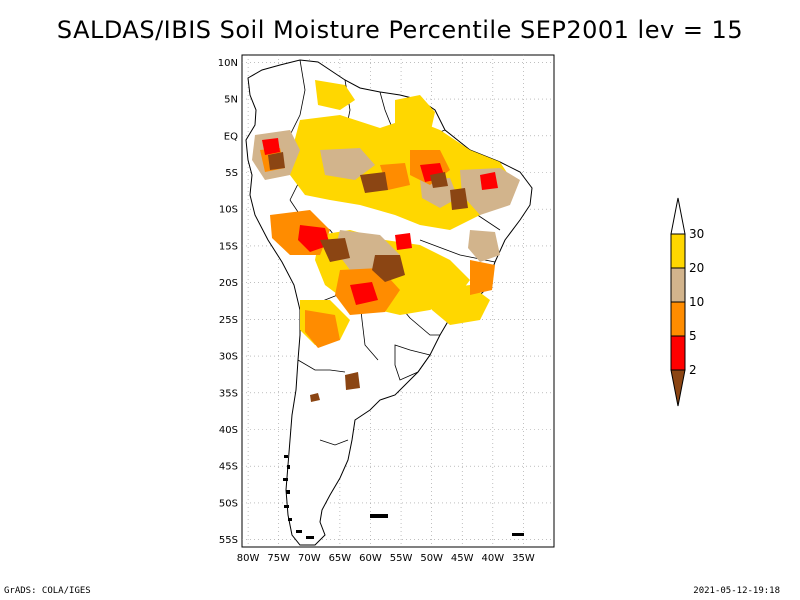 This screenshot has width=800, height=600. What do you see at coordinates (696, 234) in the screenshot?
I see `legend-tick-label: 30` at bounding box center [696, 234].